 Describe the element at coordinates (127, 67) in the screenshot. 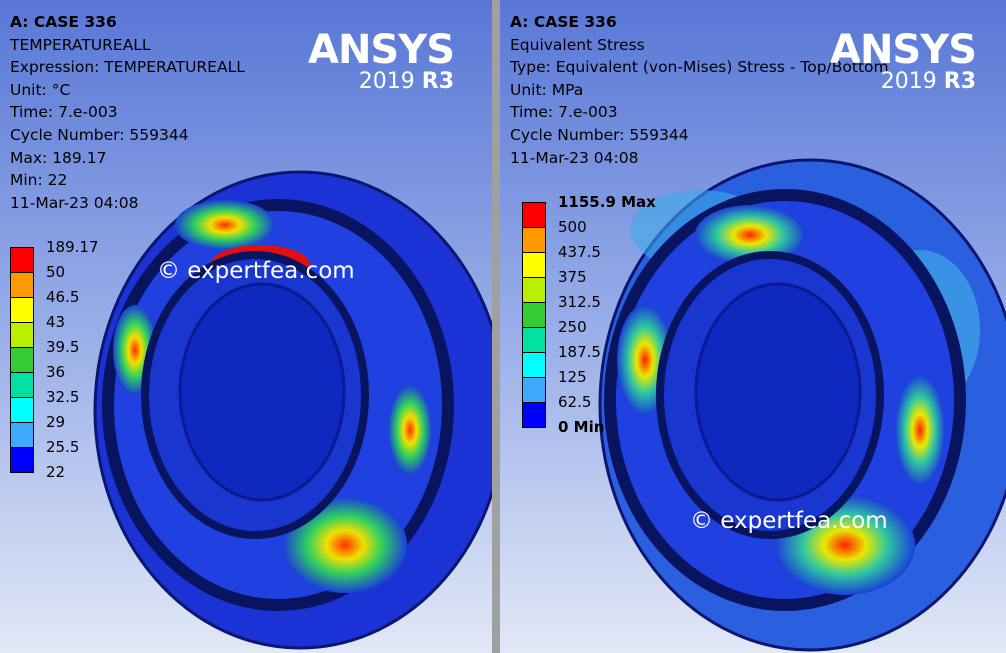

I see `header-line: Expression: TEMPERATUREALL` at that location.